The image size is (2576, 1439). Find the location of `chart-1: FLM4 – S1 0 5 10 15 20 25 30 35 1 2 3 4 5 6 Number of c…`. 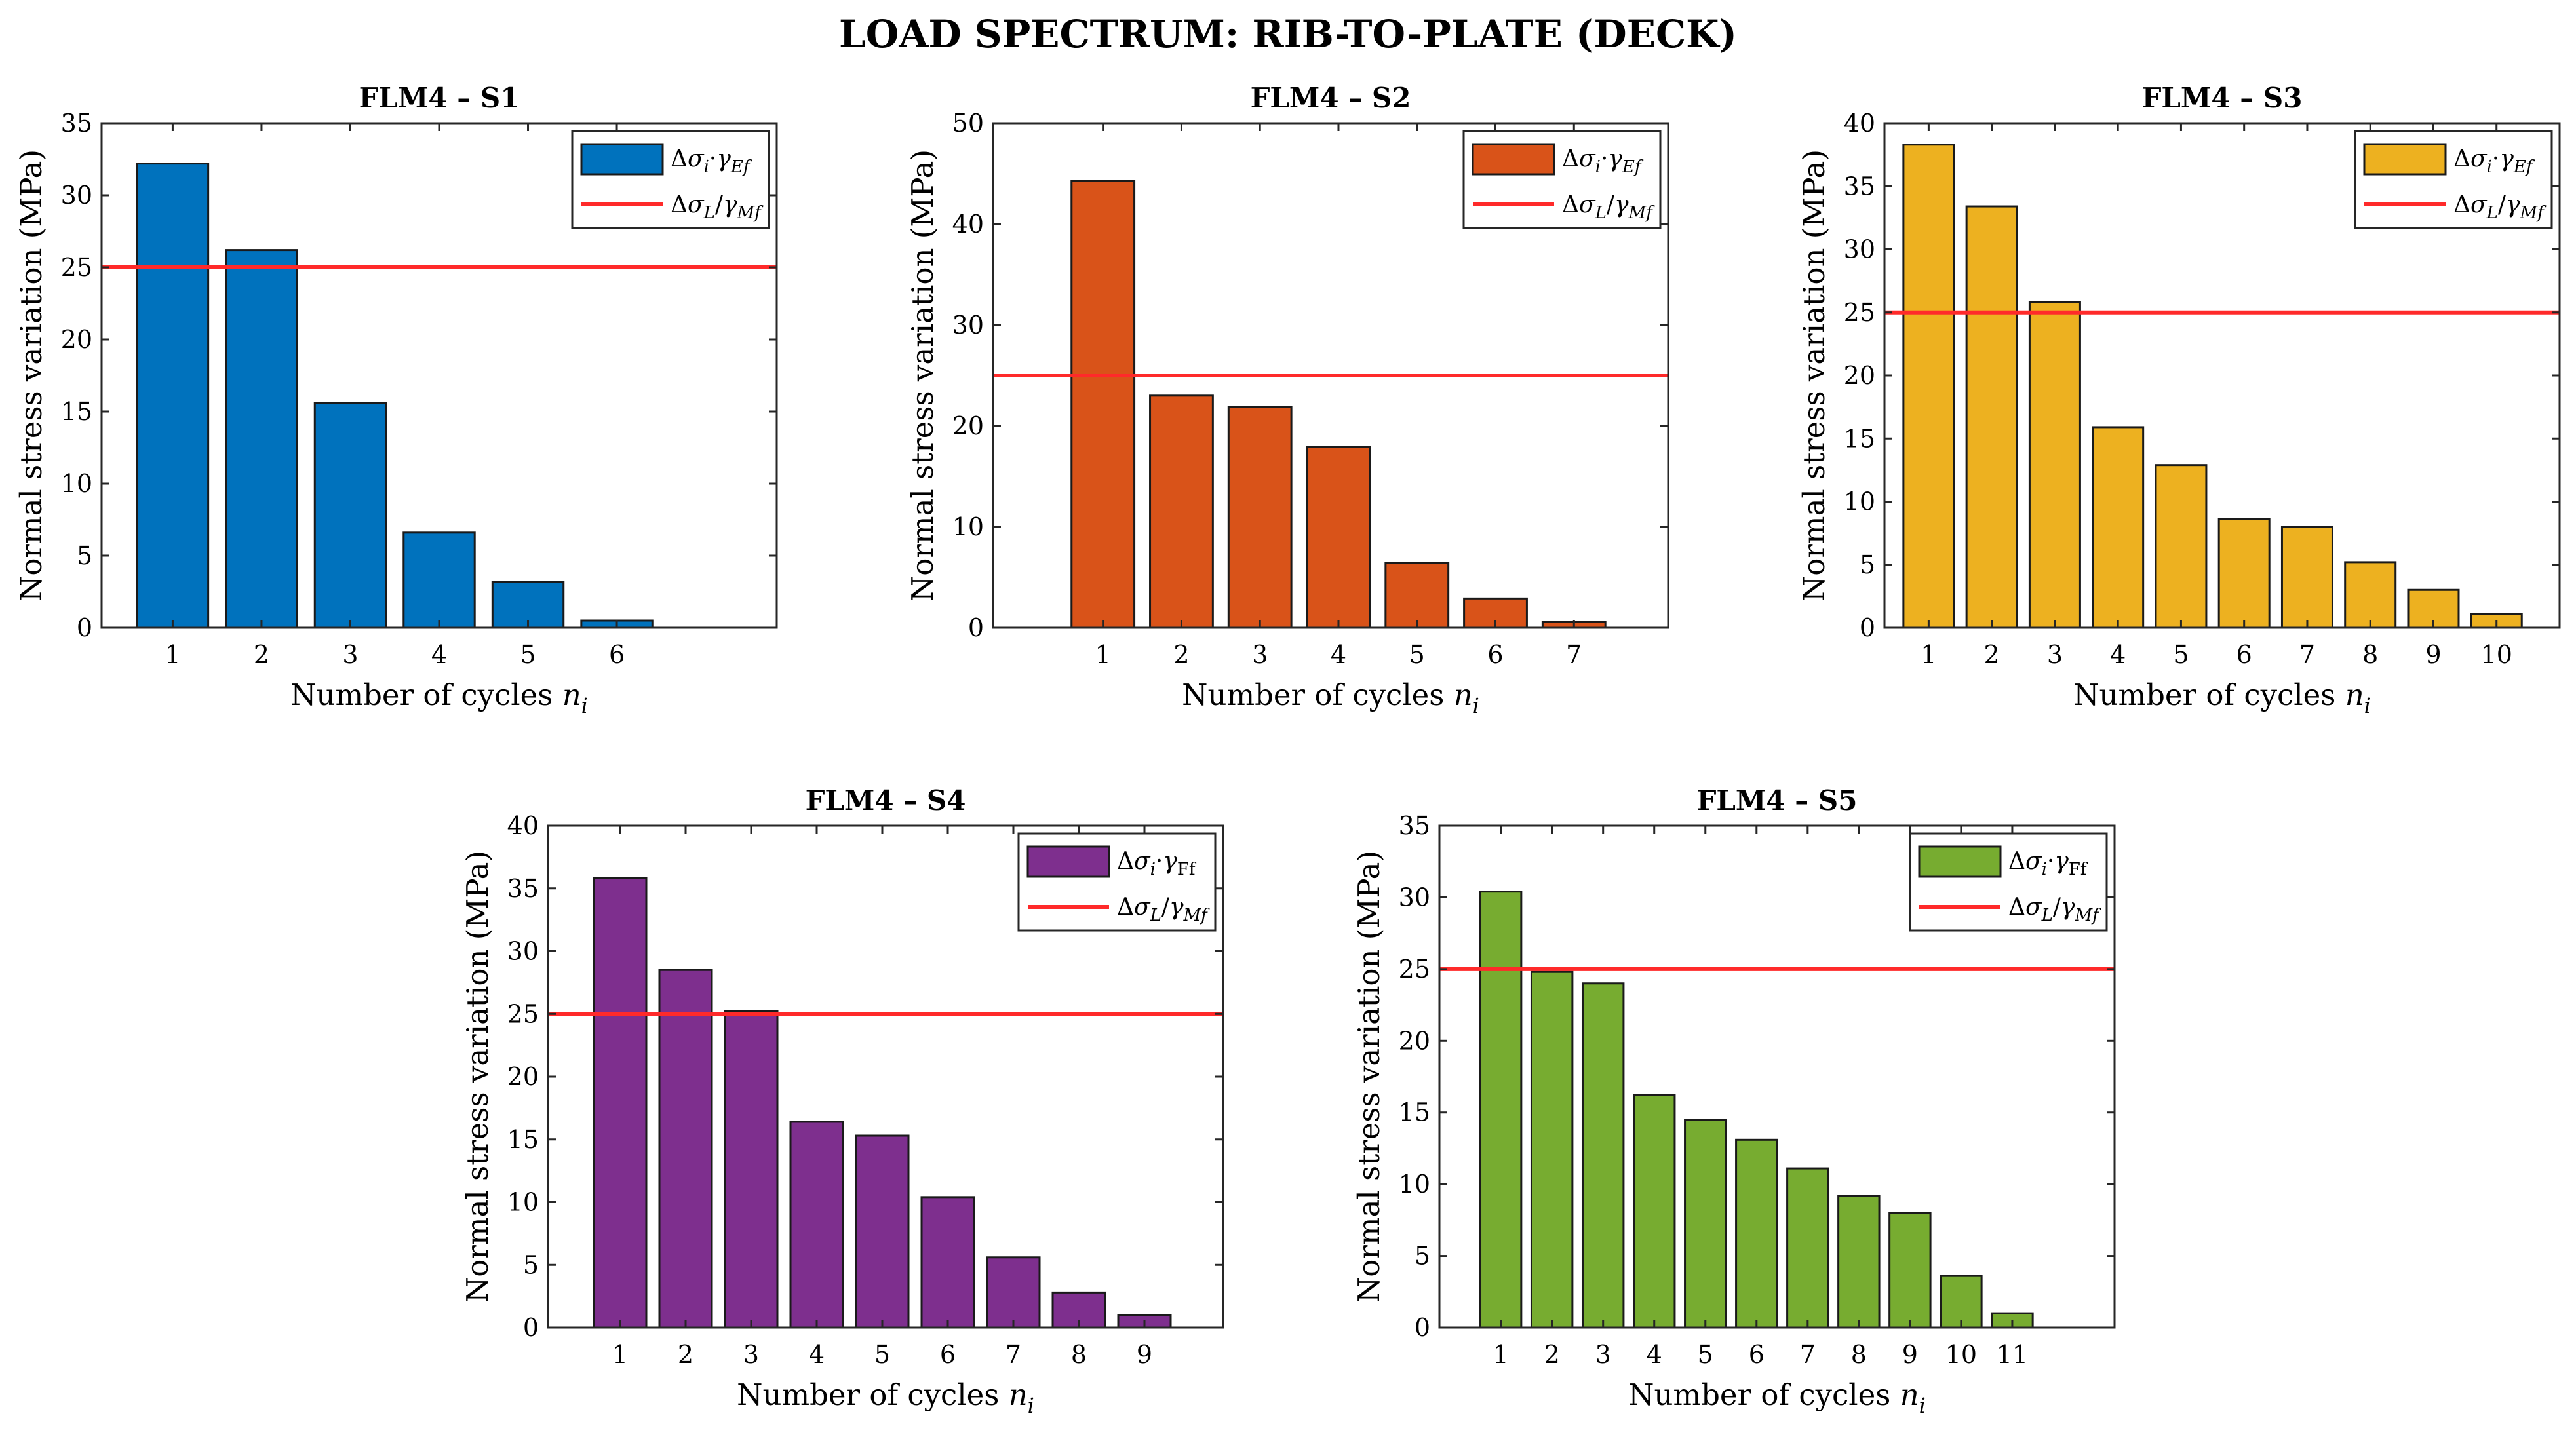

chart-1: FLM4 – S1 0 5 10 15 20 25 30 35 1 2 3 4 5 6 Number of c… is located at coordinates (396, 400).